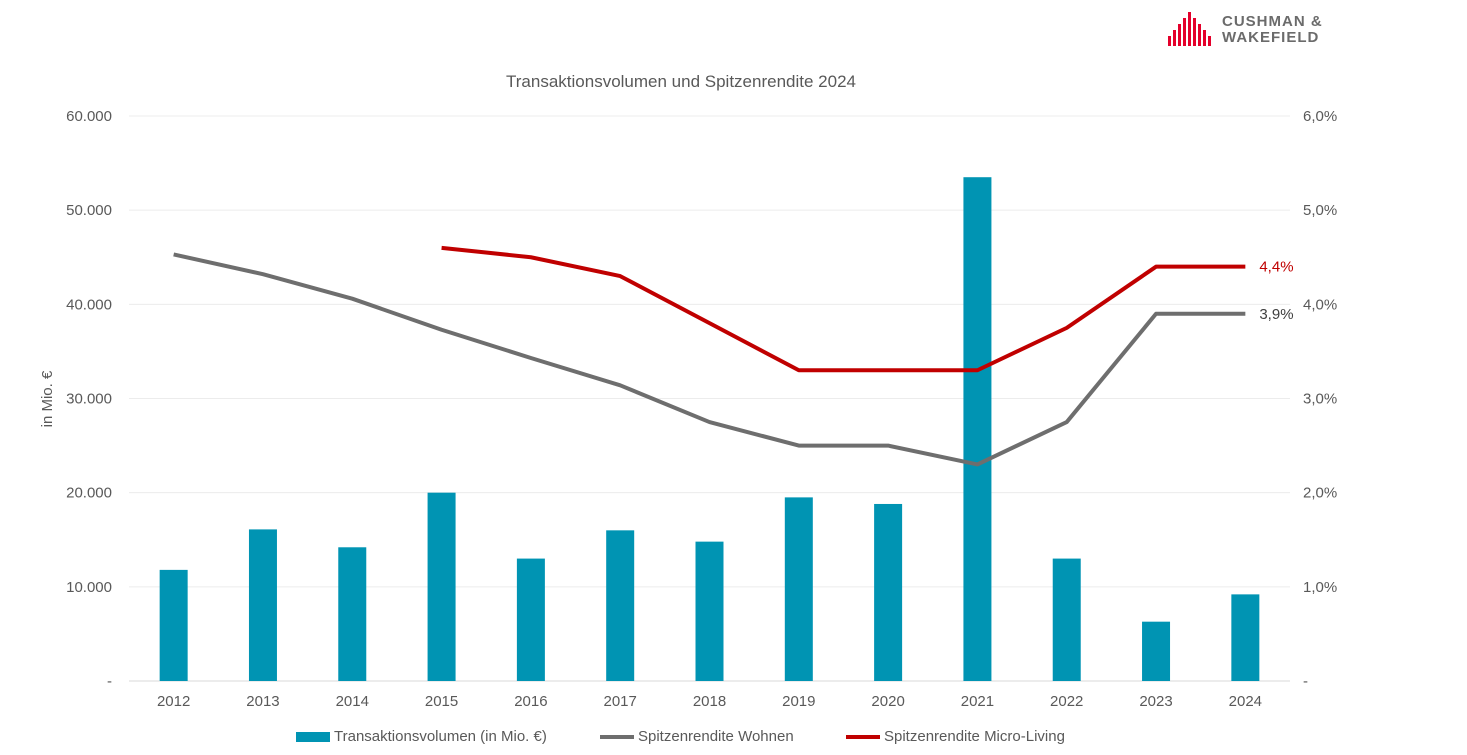 The image size is (1467, 755). What do you see at coordinates (1276, 314) in the screenshot?
I see `data-label: 3,9%` at bounding box center [1276, 314].